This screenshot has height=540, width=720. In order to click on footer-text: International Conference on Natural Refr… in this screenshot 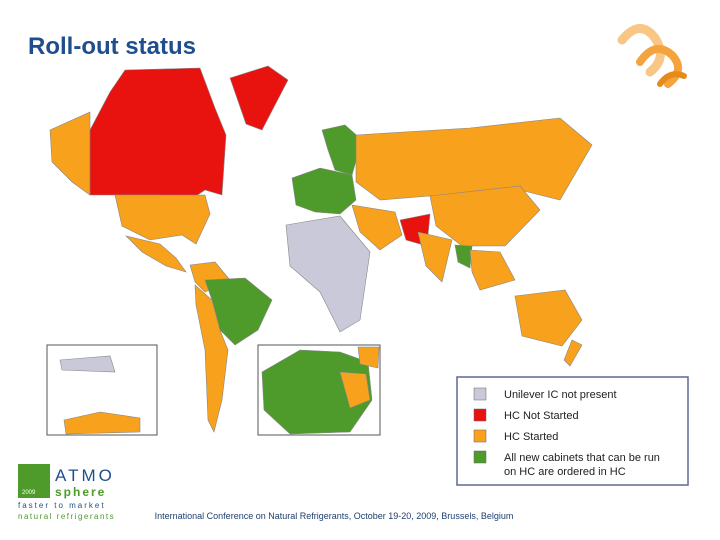, I will do `click(334, 516)`.